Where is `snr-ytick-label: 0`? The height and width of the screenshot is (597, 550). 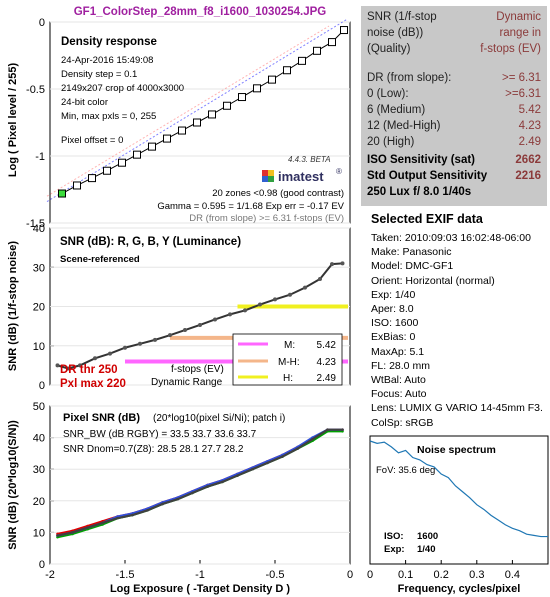 snr-ytick-label: 0 is located at coordinates (42, 386).